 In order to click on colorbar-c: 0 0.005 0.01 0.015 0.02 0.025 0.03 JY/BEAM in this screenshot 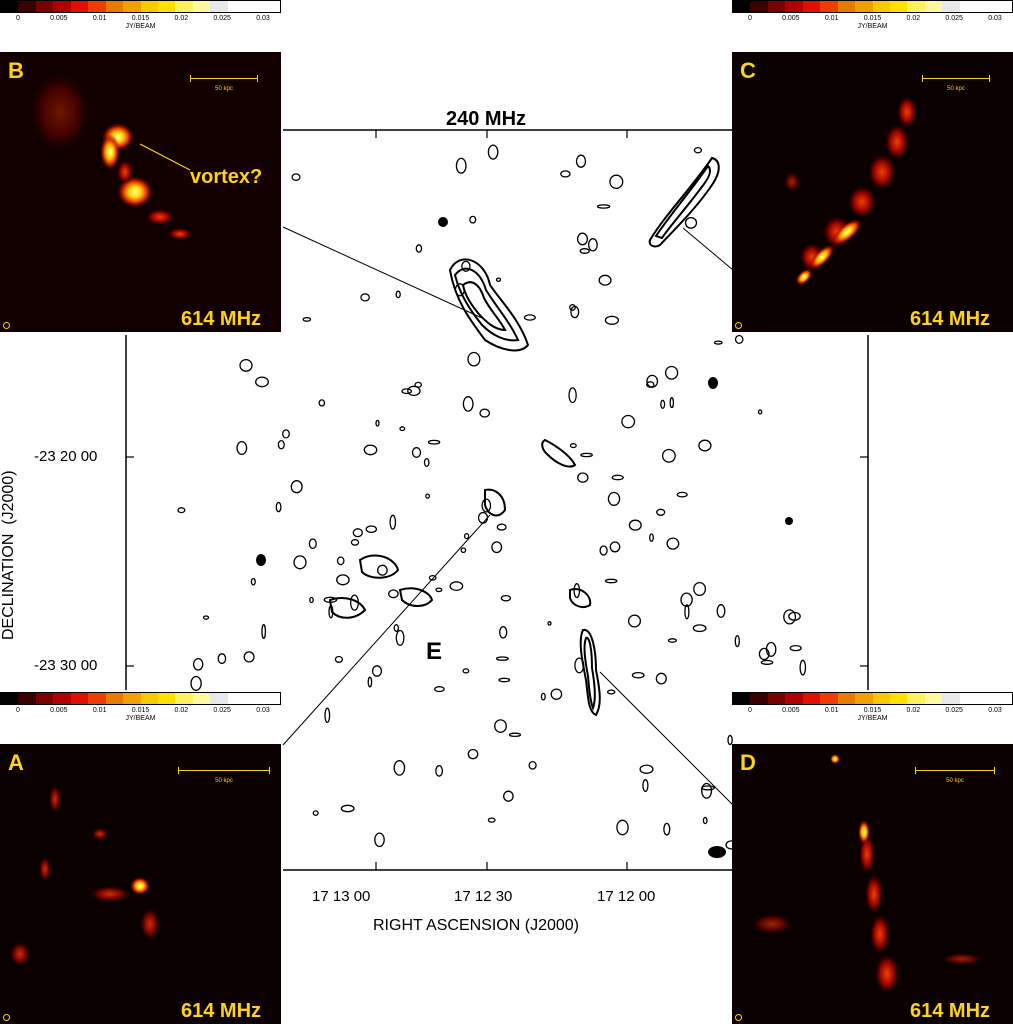, I will do `click(872, 20)`.